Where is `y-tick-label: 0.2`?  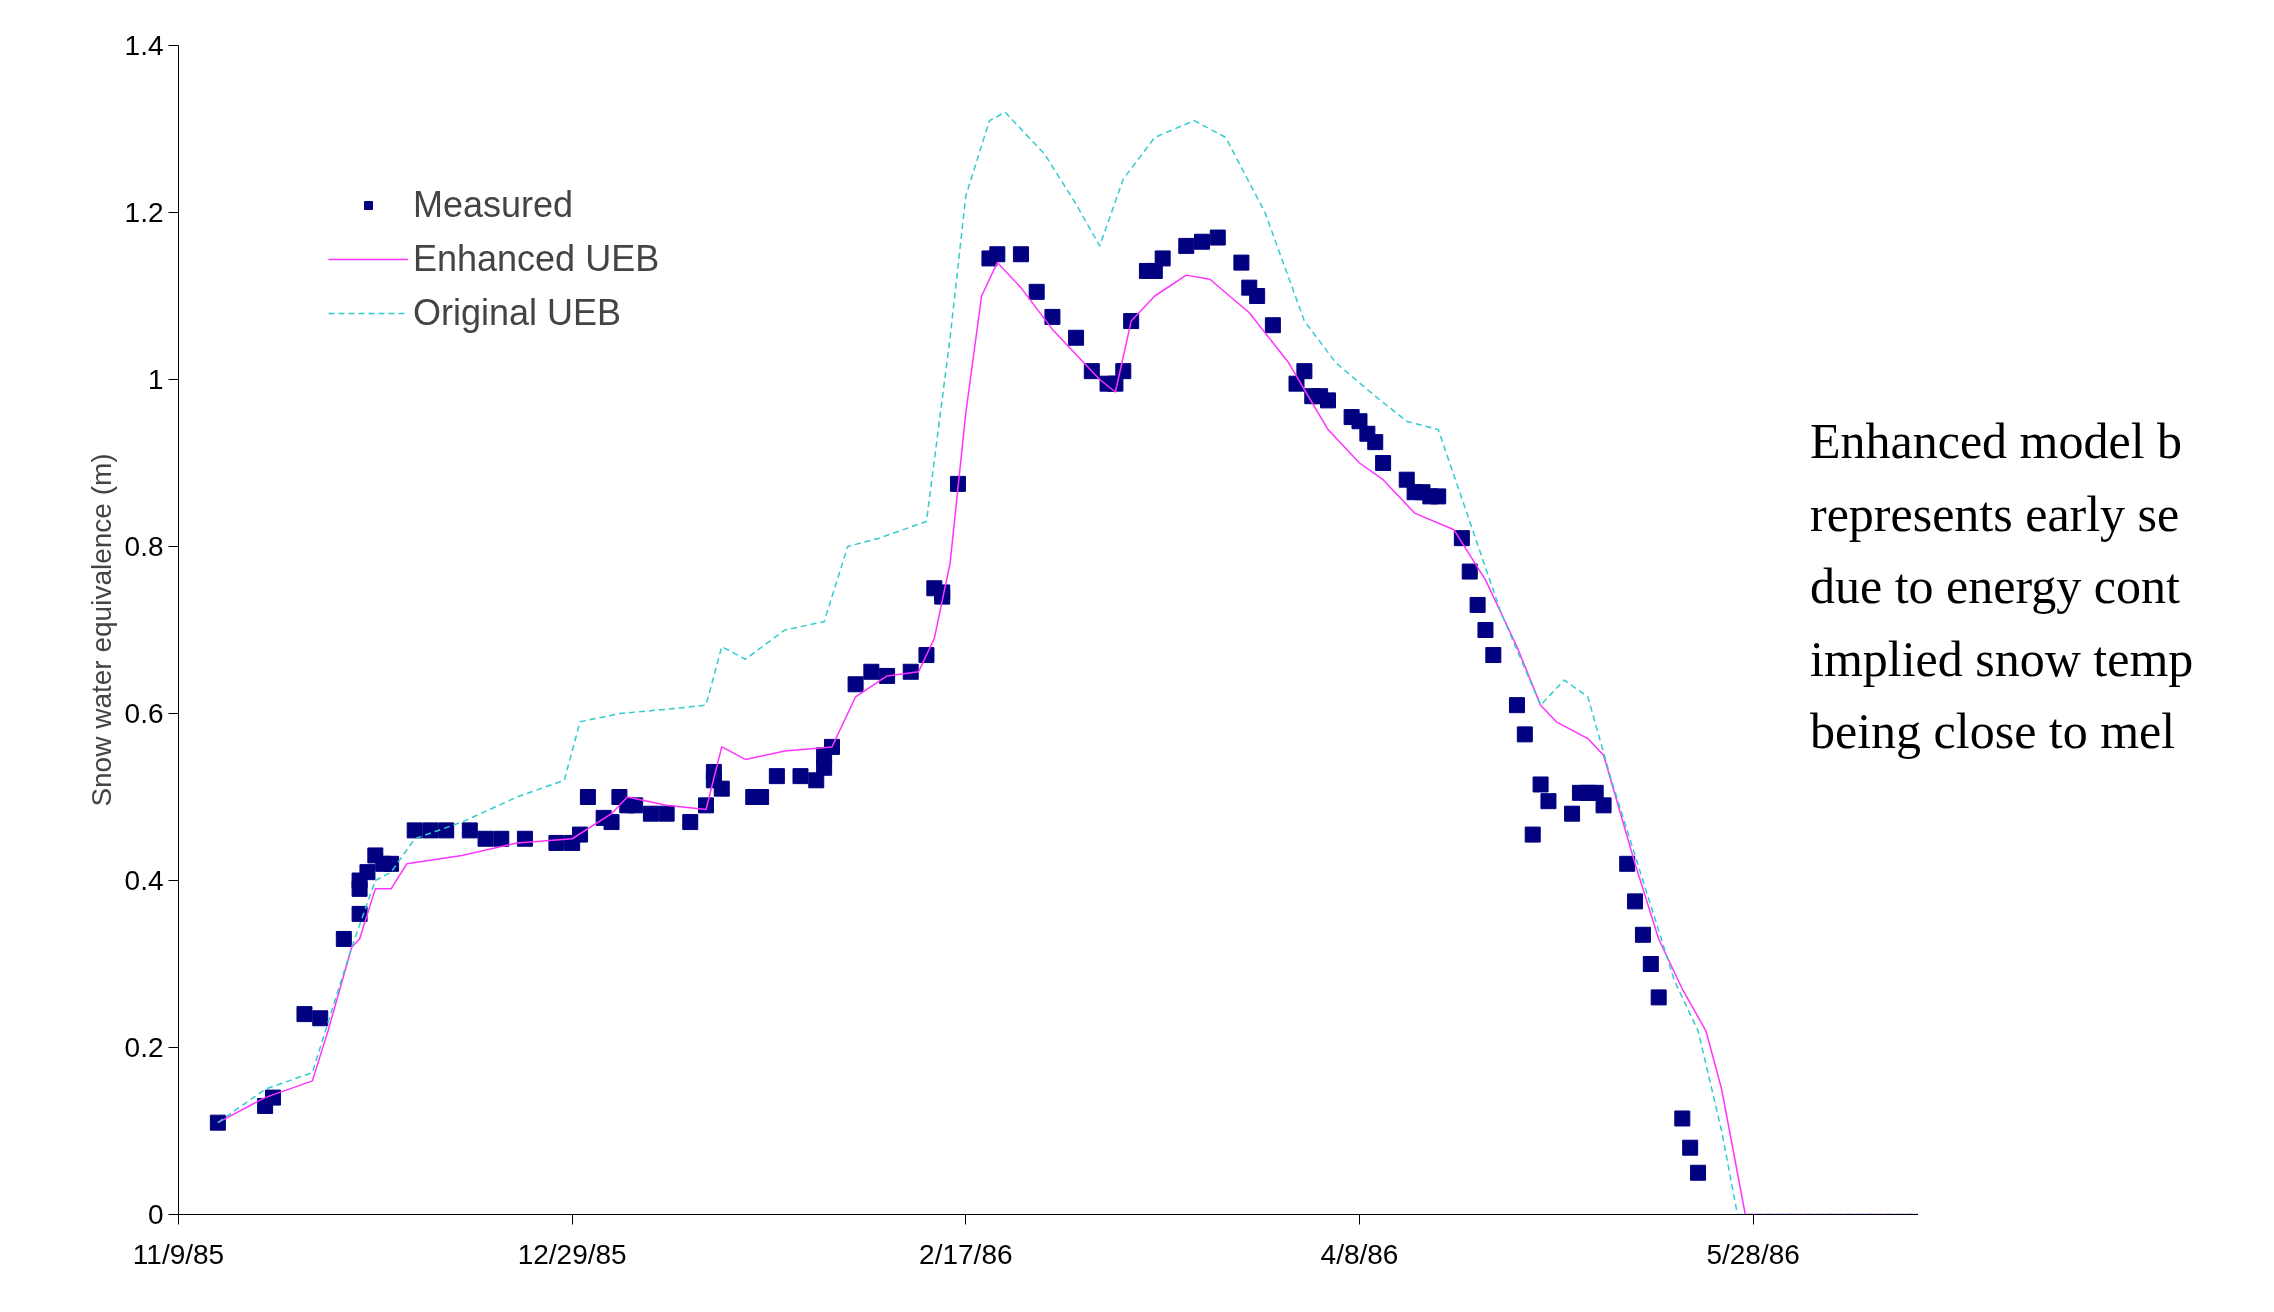 y-tick-label: 0.2 is located at coordinates (144, 1047).